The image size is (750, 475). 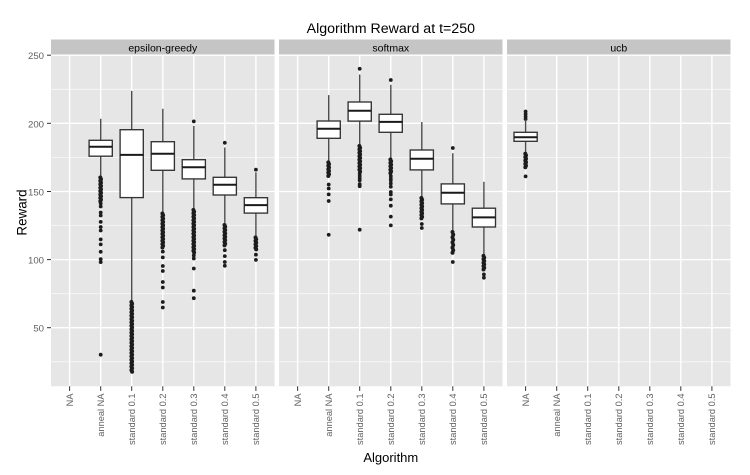 What do you see at coordinates (391, 29) in the screenshot?
I see `svg-text: Algorithm Reward at t=250` at bounding box center [391, 29].